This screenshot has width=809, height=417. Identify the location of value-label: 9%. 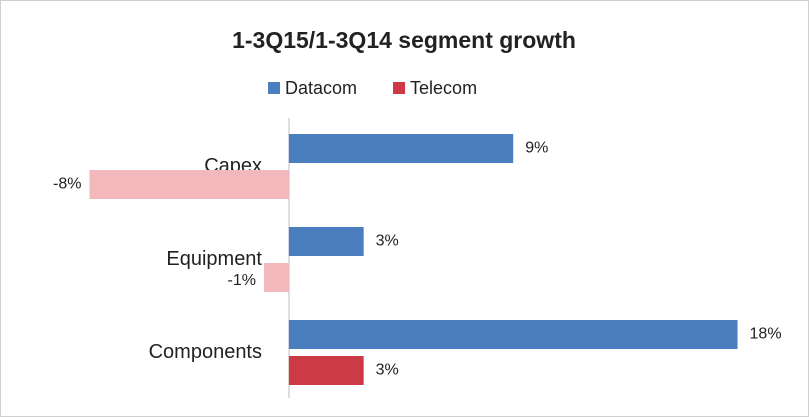
(536, 148).